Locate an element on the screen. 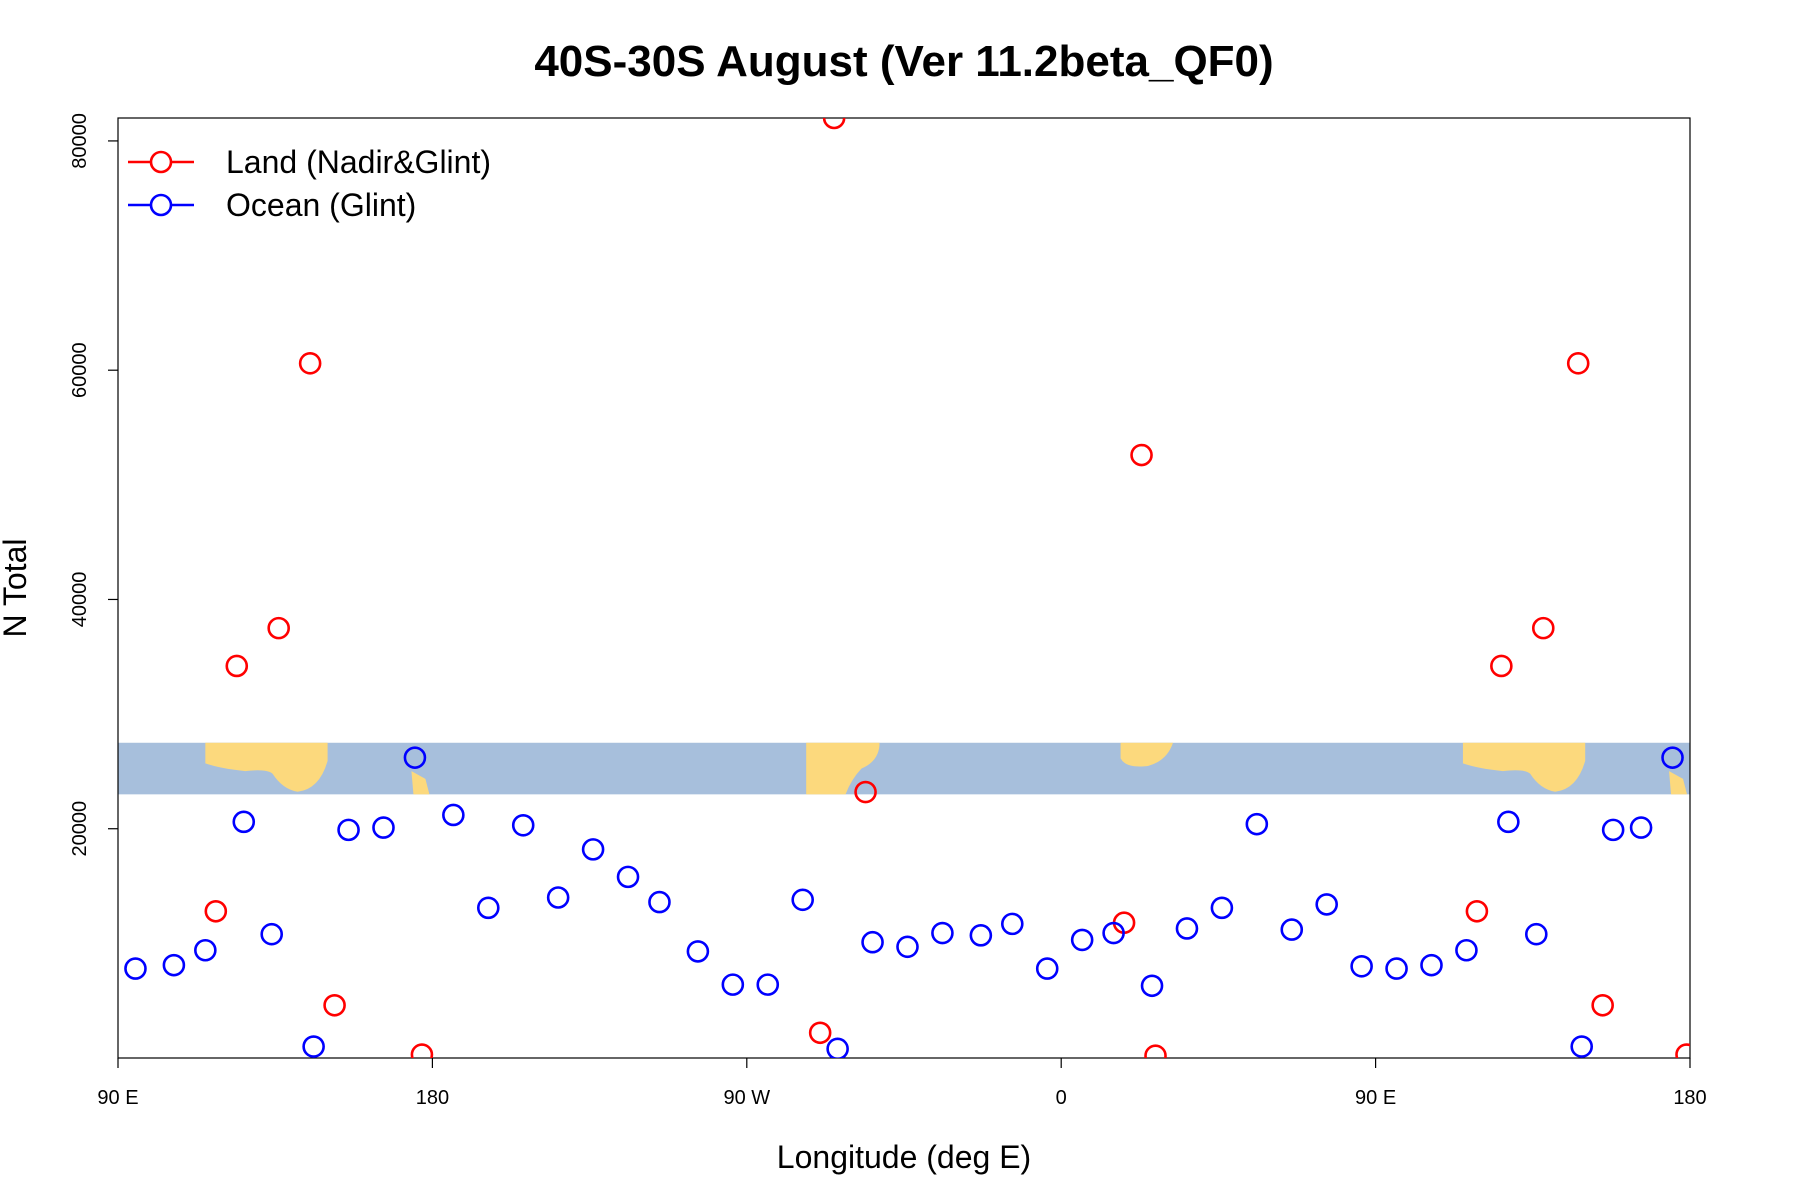  x-tick-label-3: 0 is located at coordinates (1061, 1098).